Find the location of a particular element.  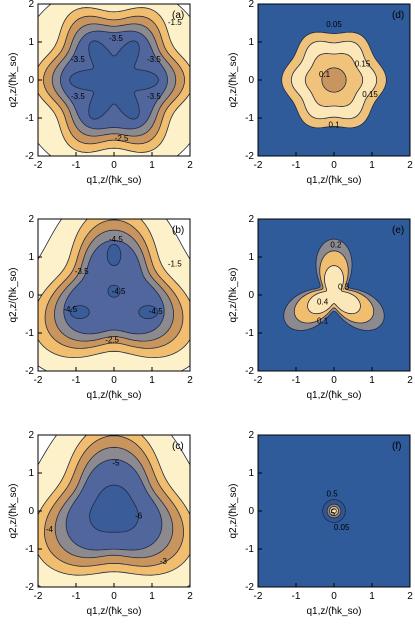

panel-label: (a) is located at coordinates (178, 15).